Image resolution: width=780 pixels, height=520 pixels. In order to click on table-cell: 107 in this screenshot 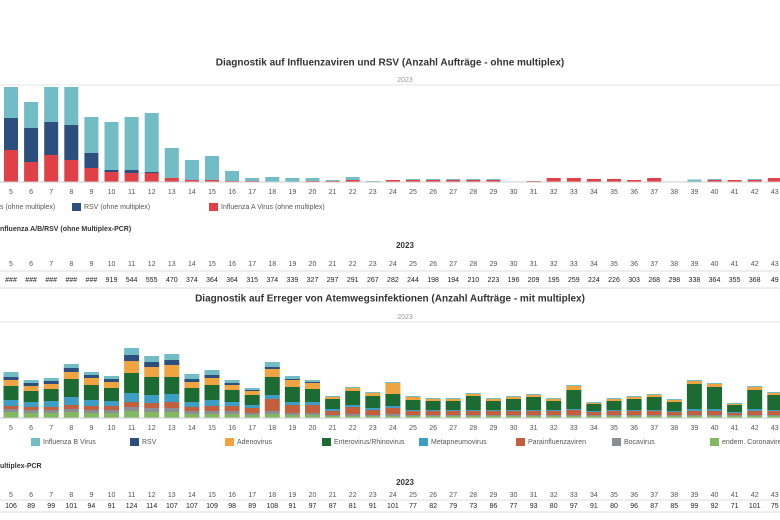, I will do `click(192, 506)`.